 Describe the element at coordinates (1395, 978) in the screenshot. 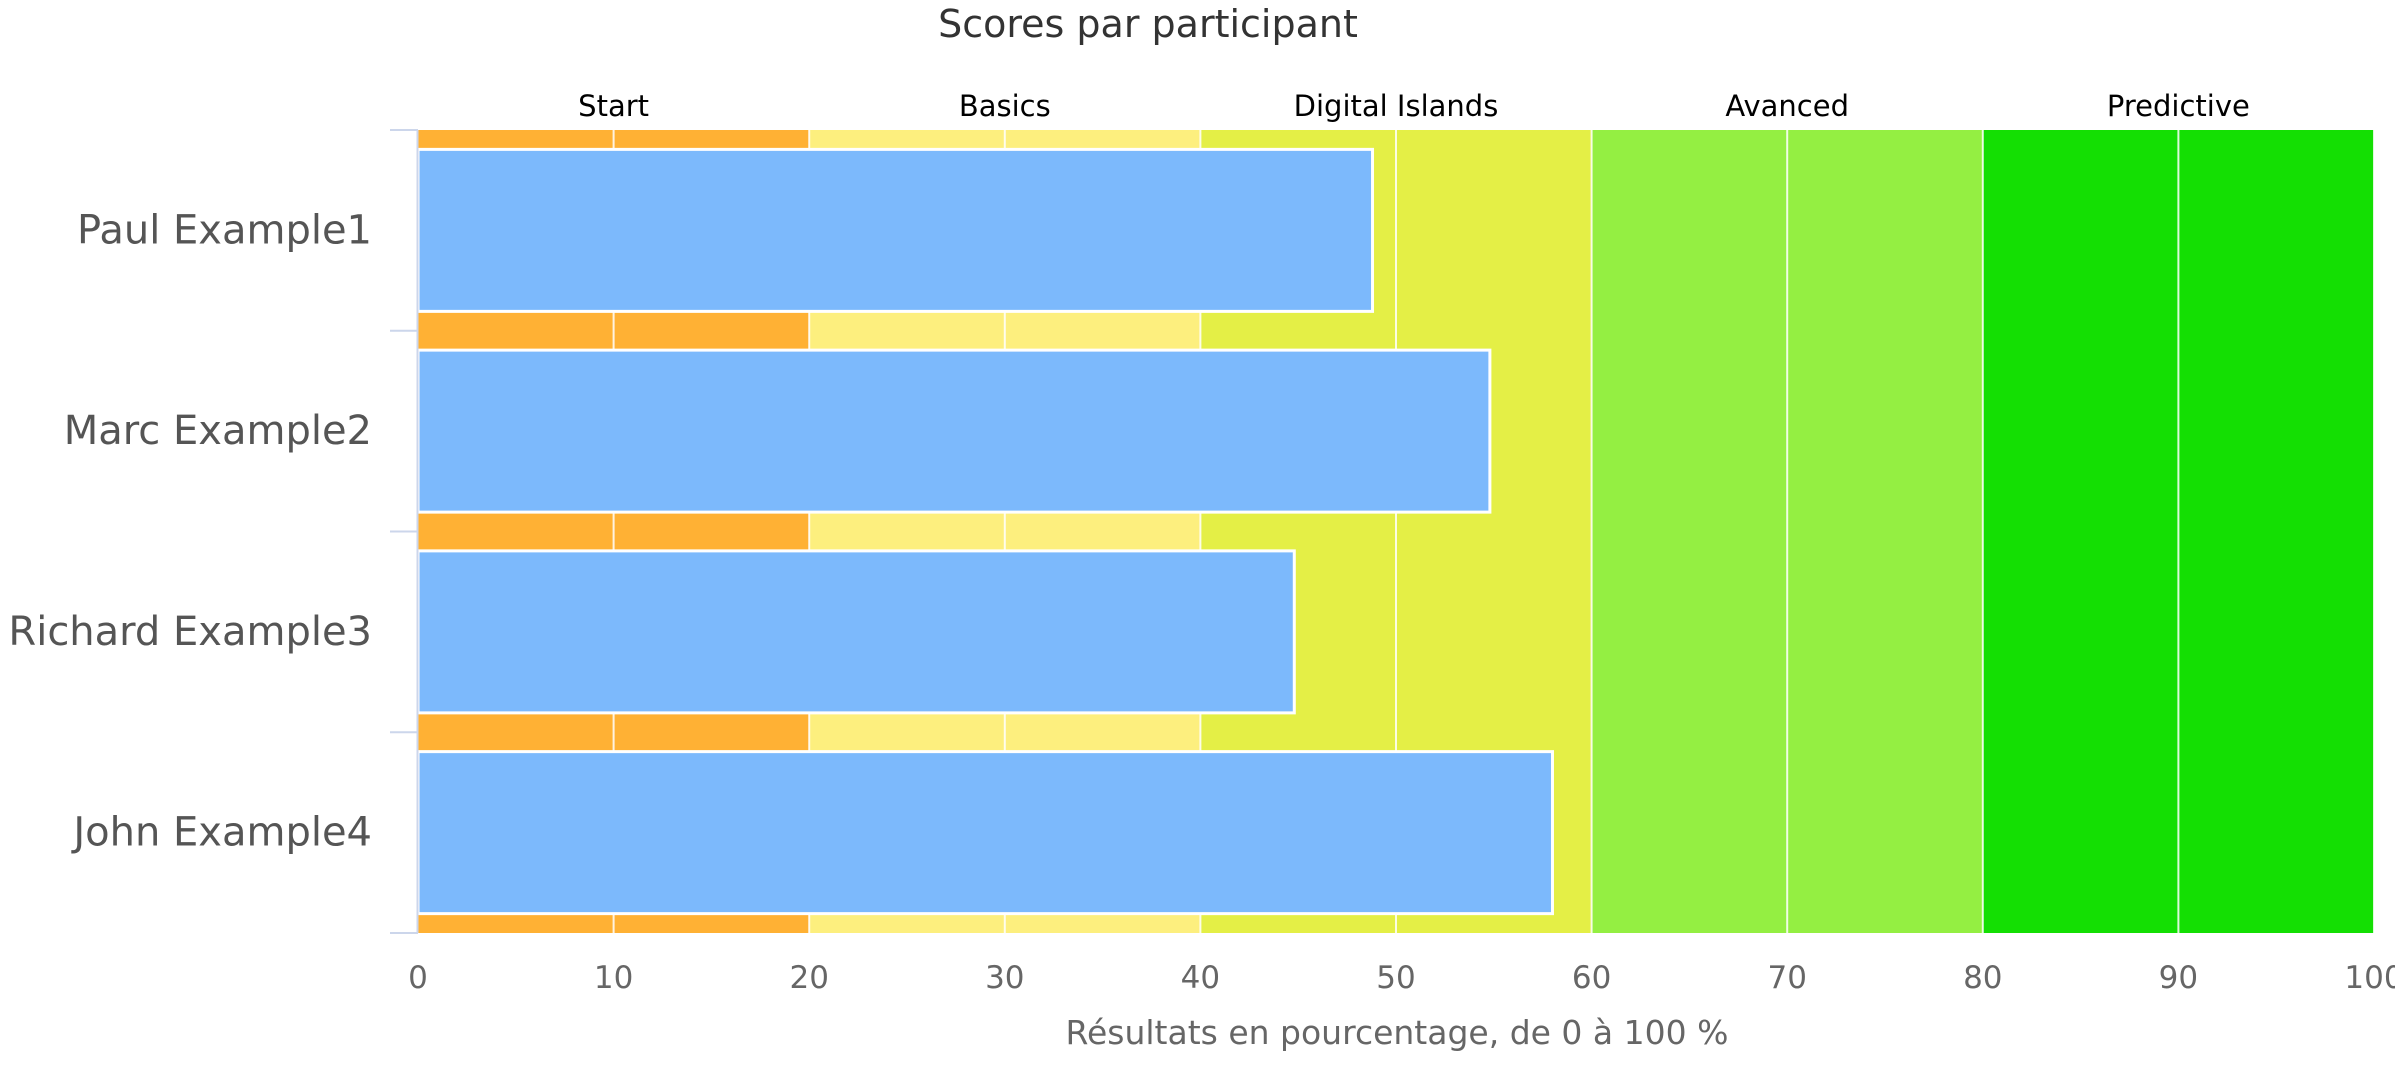

I see `x-tick-label-50: 50` at that location.